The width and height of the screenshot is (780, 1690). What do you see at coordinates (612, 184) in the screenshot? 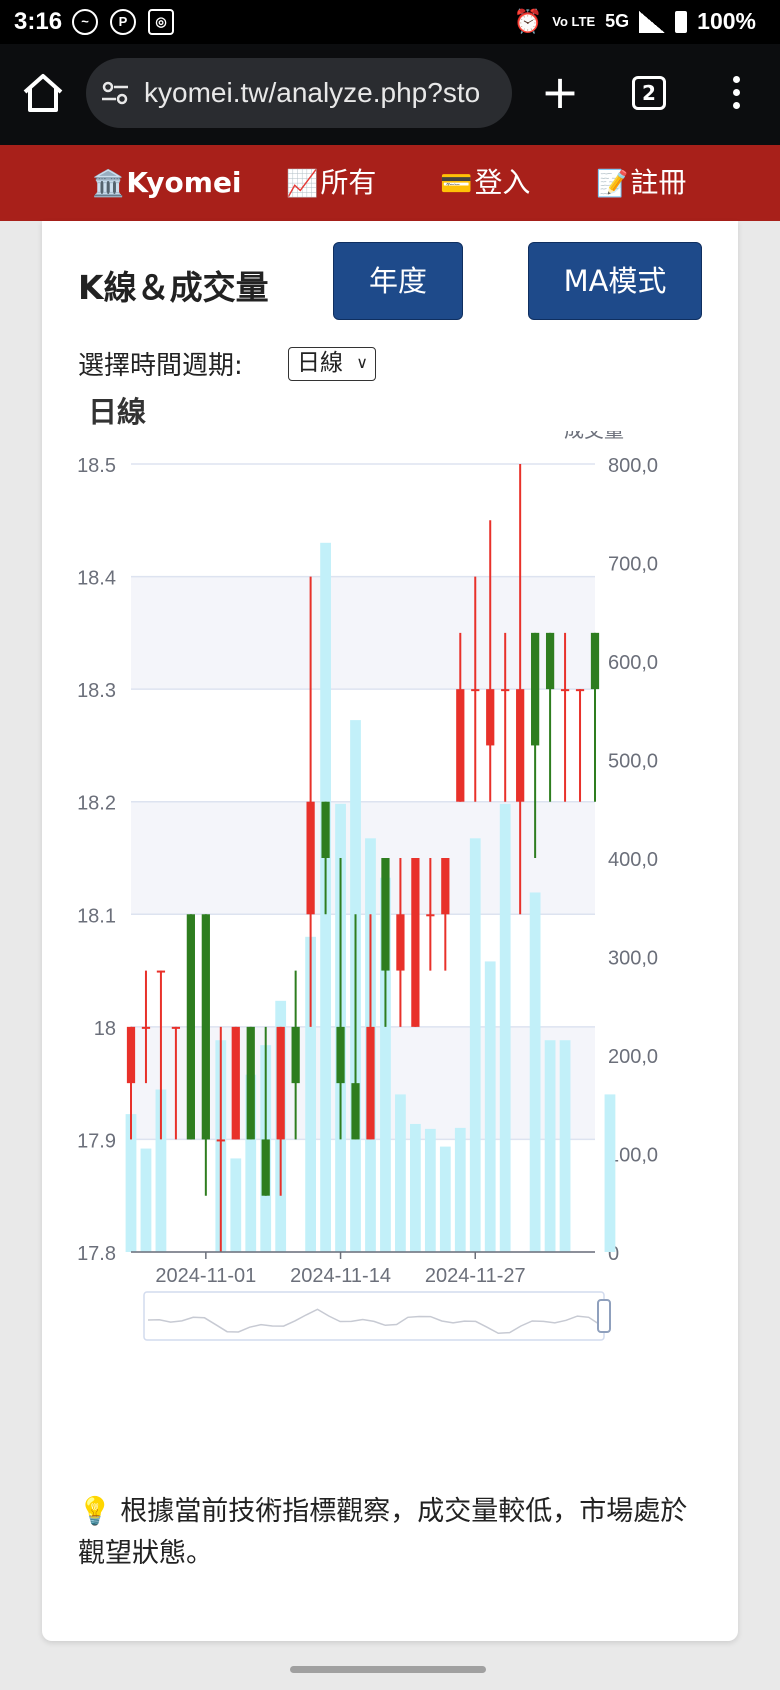
I see `memo-icon: 📝` at bounding box center [612, 184].